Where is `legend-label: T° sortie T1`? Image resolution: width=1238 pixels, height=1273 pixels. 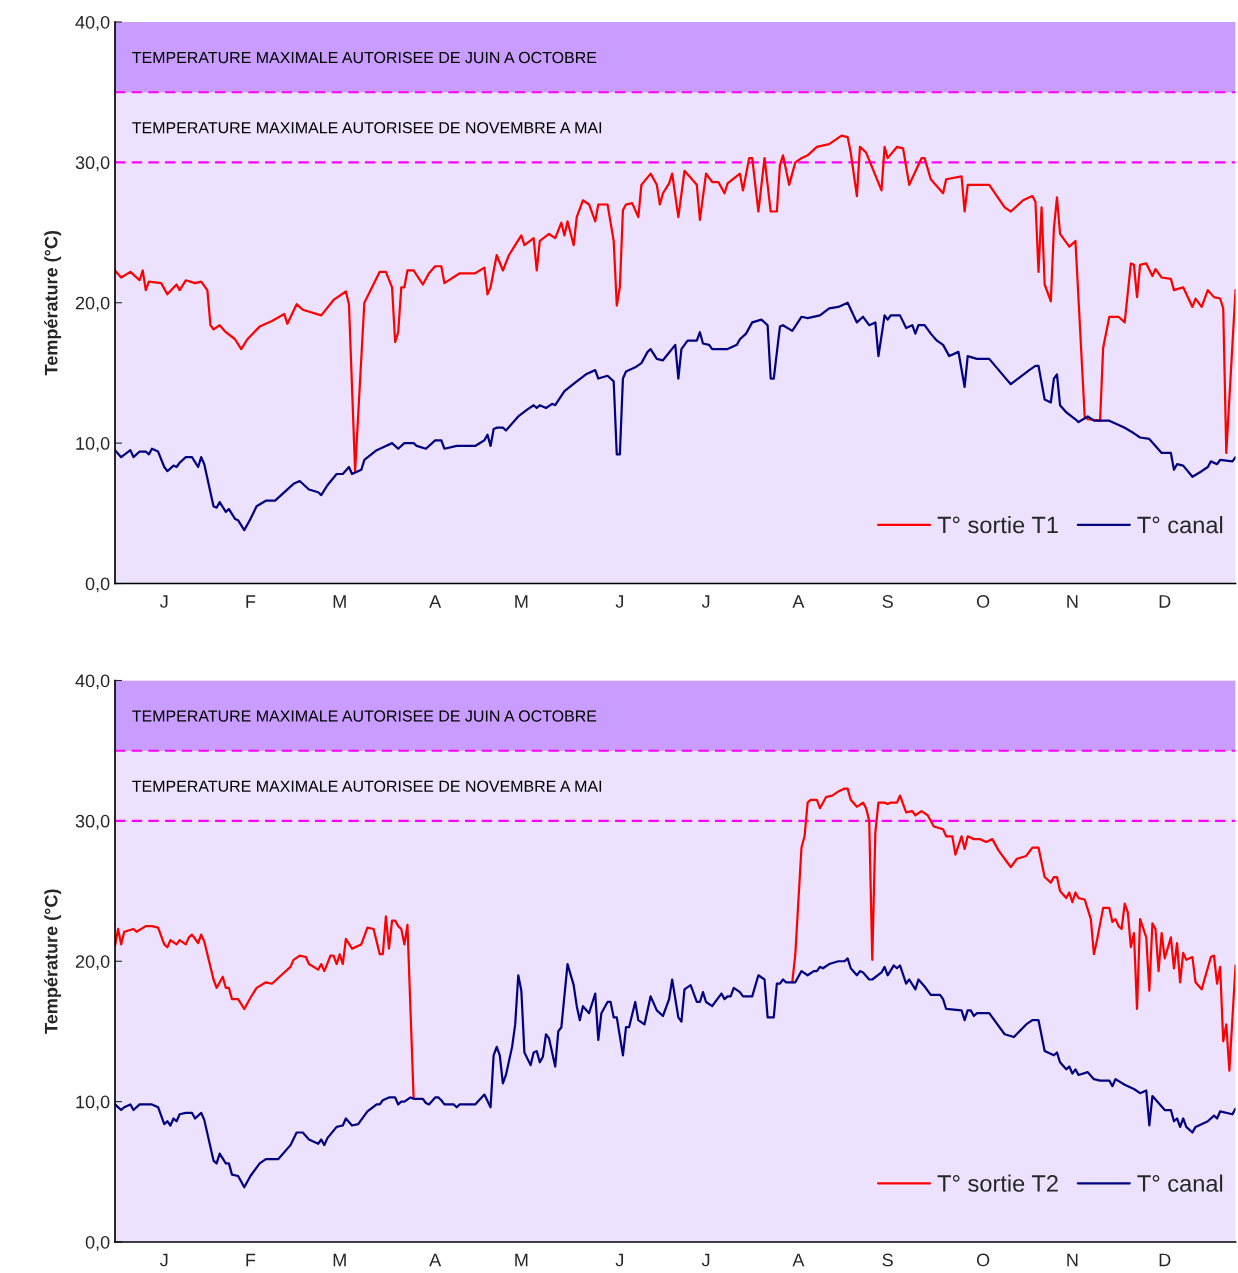 legend-label: T° sortie T1 is located at coordinates (997, 524).